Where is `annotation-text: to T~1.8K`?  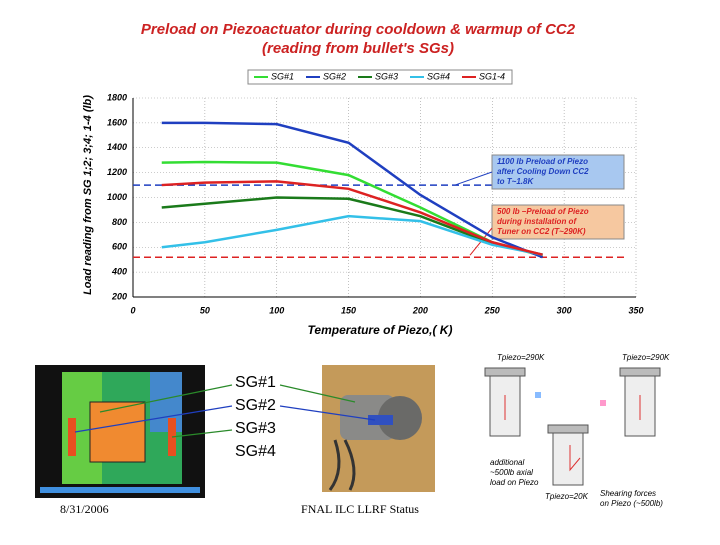 annotation-text: to T~1.8K is located at coordinates (515, 181).